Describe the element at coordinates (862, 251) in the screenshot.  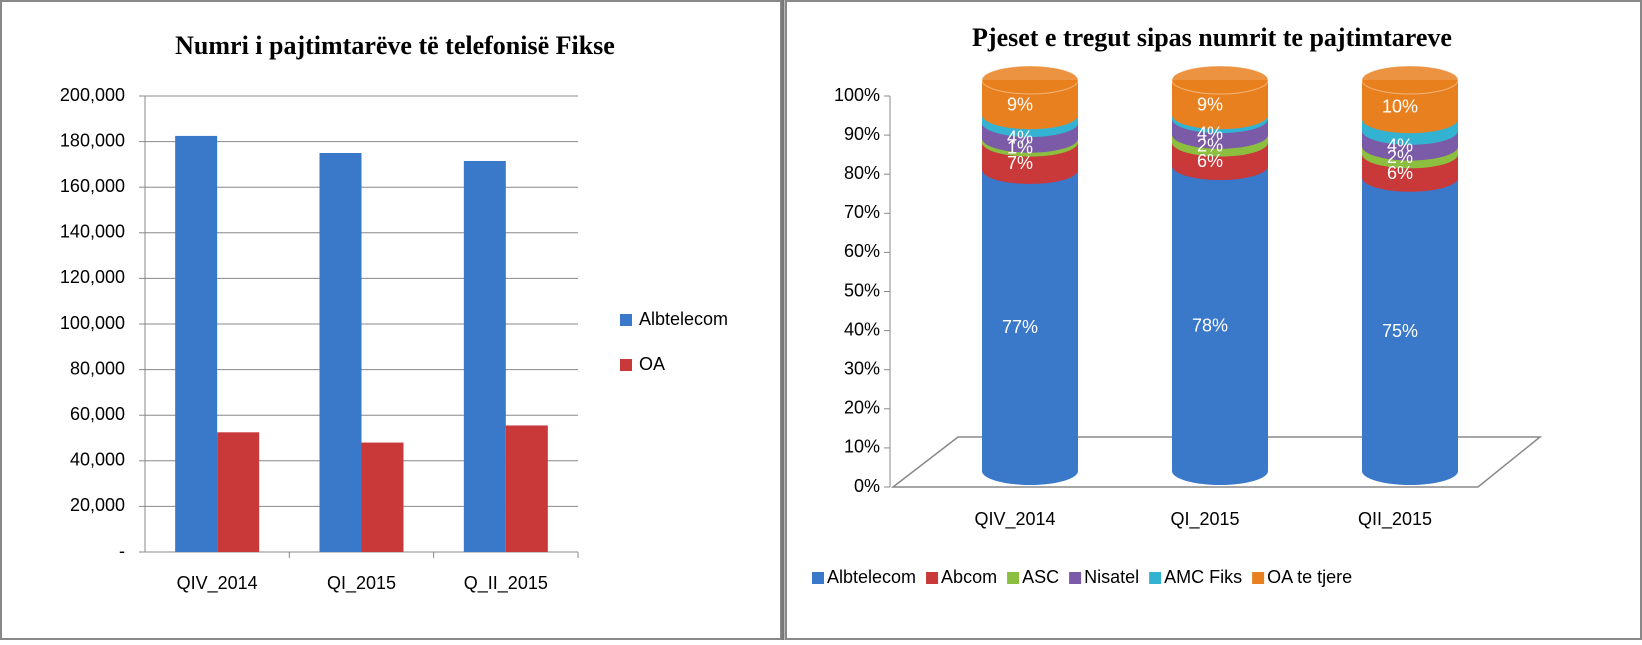
I see `y-tick-label: 60%` at that location.